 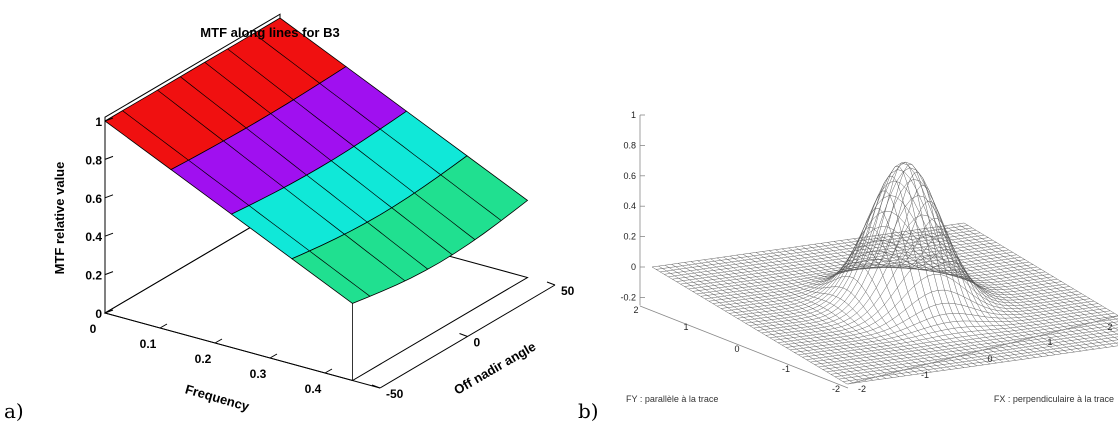 I want to click on y-tick-label: 0, so click(x=477, y=343).